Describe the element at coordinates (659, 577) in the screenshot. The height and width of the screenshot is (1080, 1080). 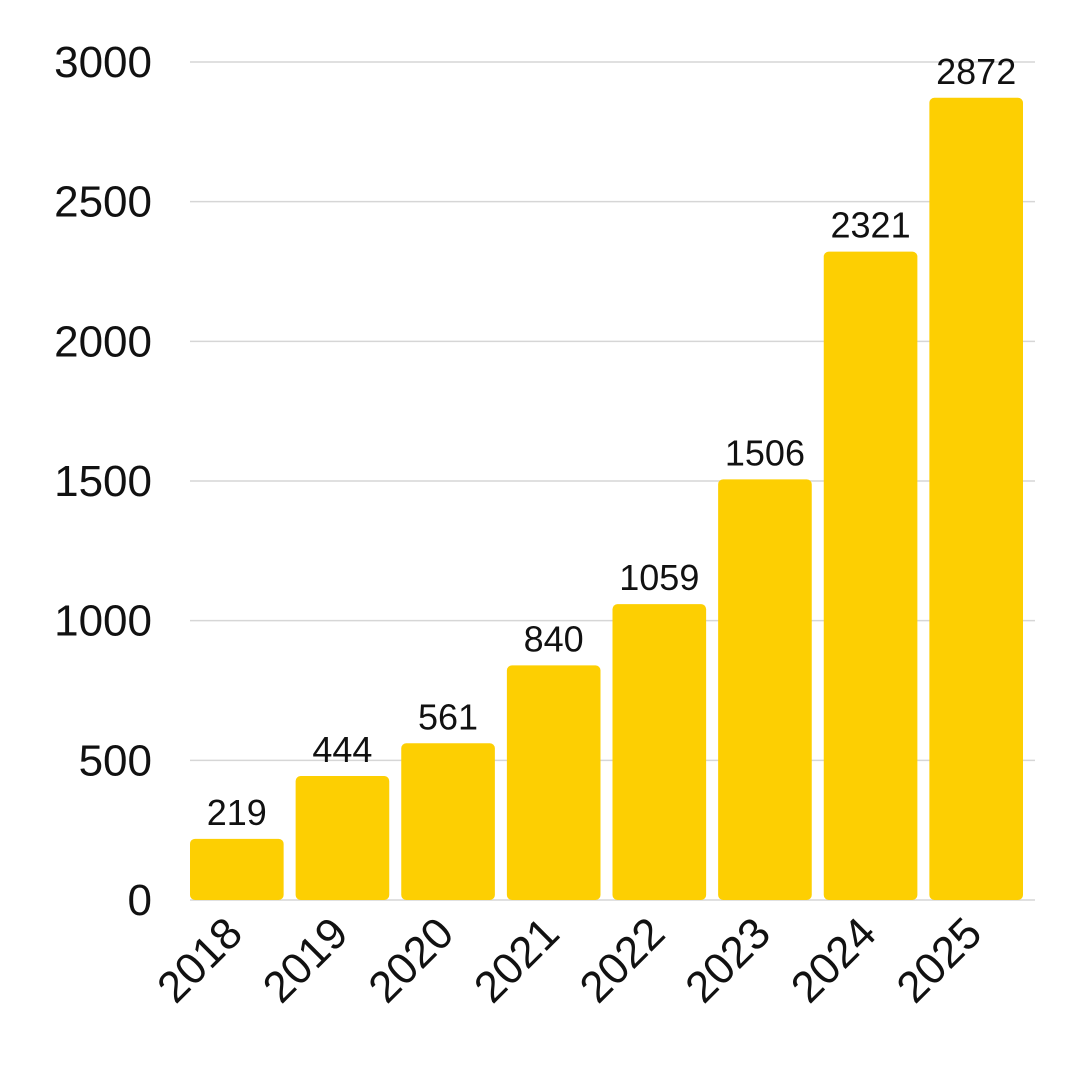
I see `data-label: 1059` at that location.